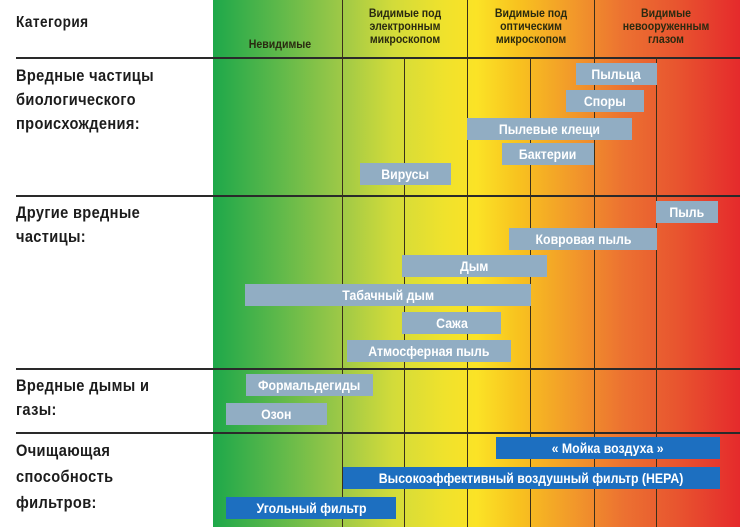 The image size is (740, 527). I want to click on column-header-line: глазом, so click(666, 39).